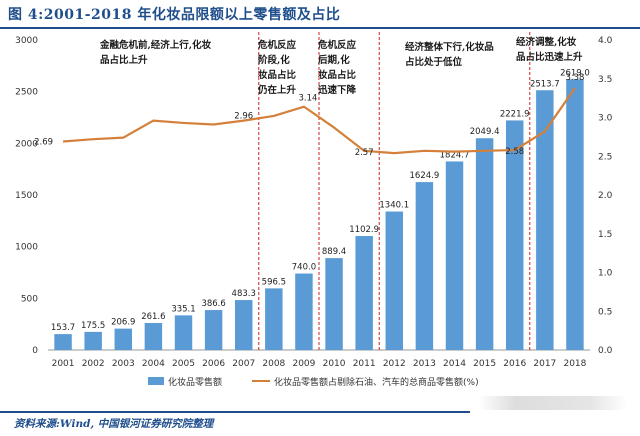 The height and width of the screenshot is (436, 640). I want to click on x-tick-label: 2018, so click(574, 364).